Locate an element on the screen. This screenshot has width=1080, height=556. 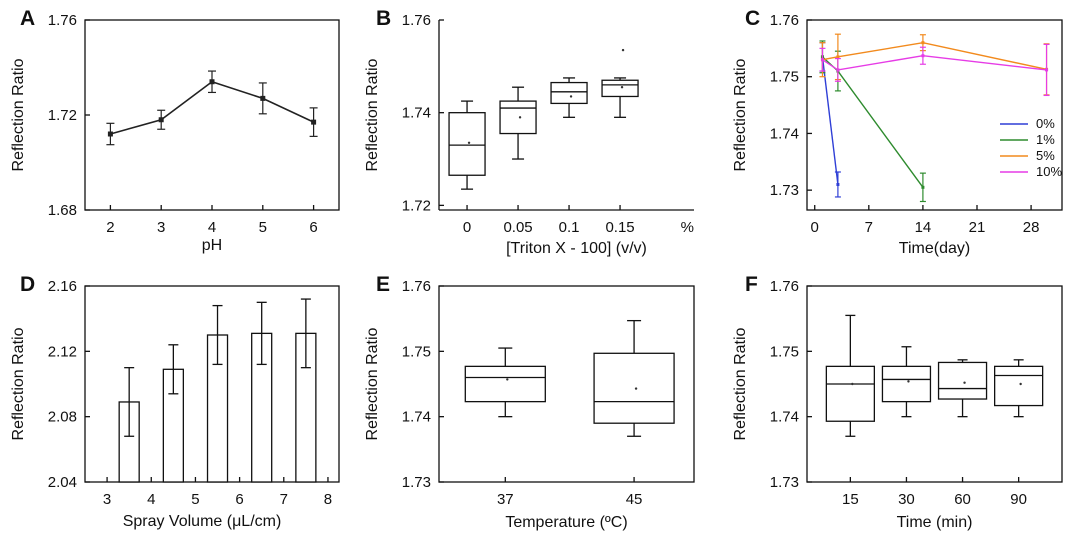
outlier-point-B is located at coordinates (623, 50).